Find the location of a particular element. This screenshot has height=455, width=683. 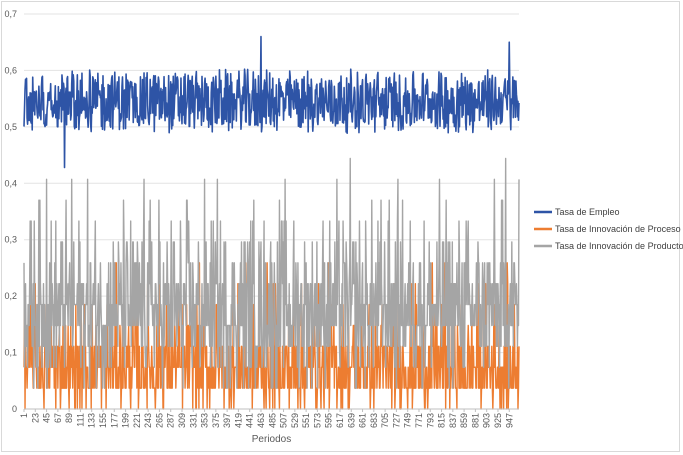

x-tick-label: 155 is located at coordinates (103, 420).